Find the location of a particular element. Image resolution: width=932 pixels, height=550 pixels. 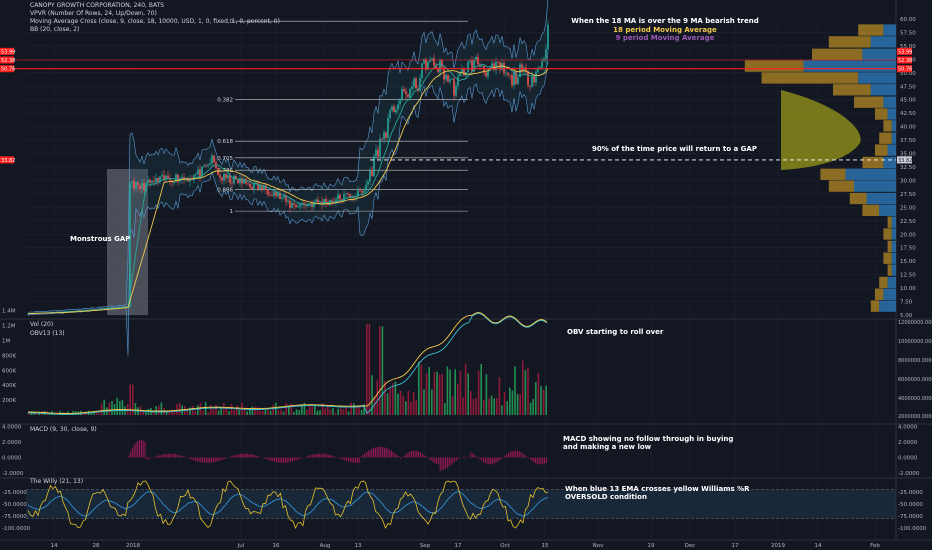

price-axis-label: 47.50 is located at coordinates (908, 87).